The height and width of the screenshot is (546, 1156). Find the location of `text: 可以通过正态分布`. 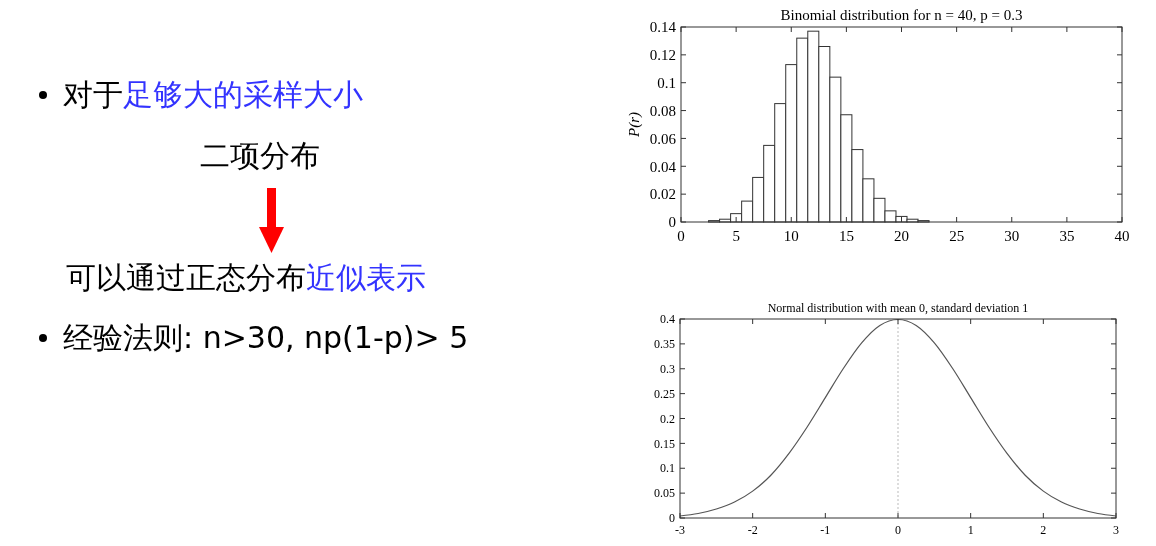

text: 可以通过正态分布 is located at coordinates (186, 277).